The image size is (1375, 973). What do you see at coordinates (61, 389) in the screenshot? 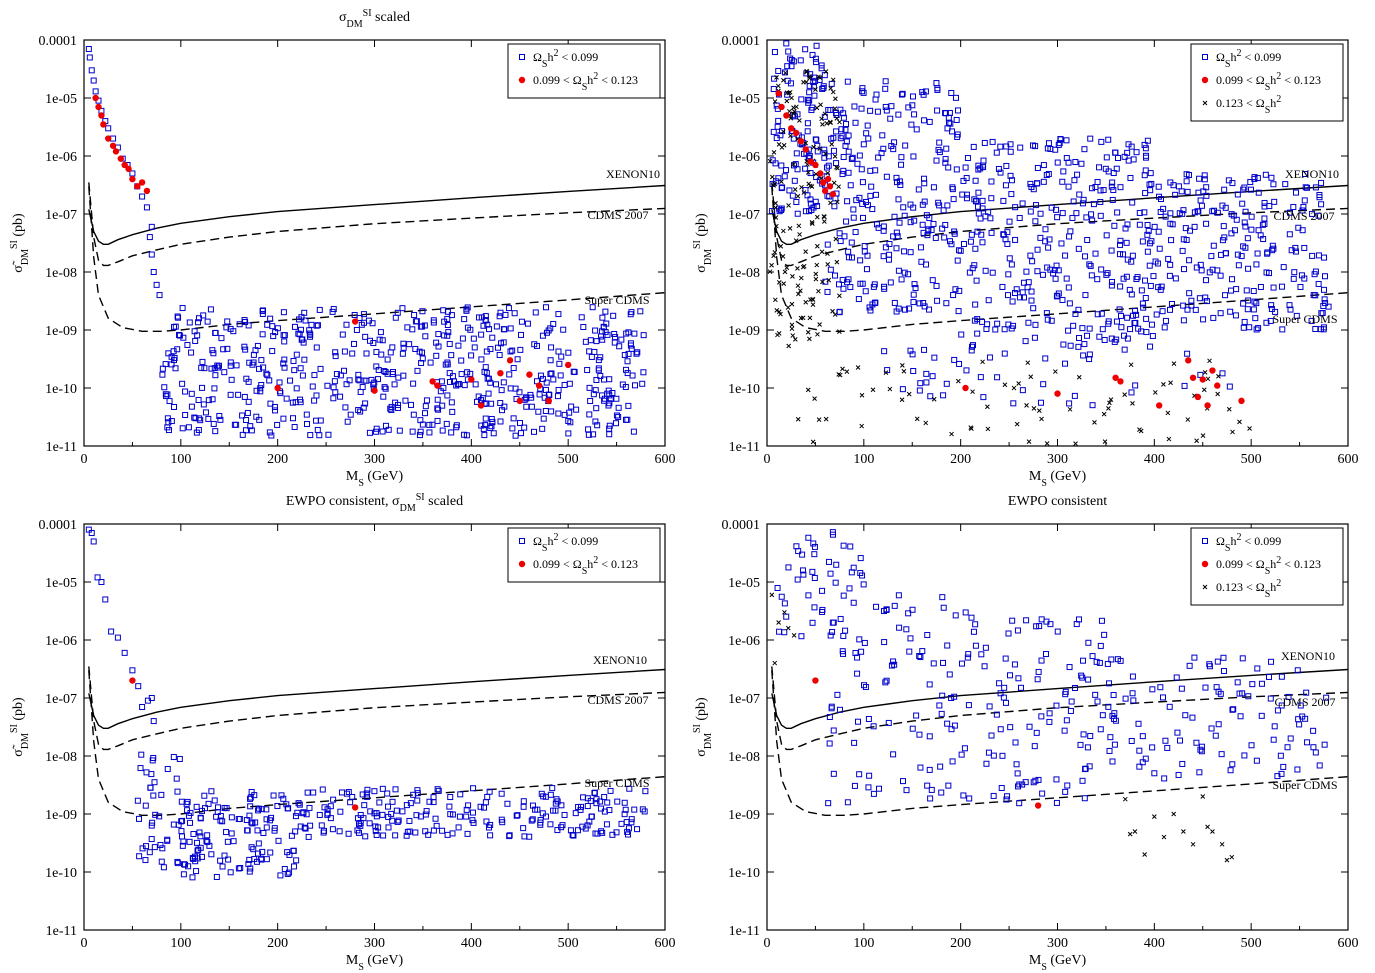
I see `y-tick-label: 1e-10` at bounding box center [61, 389].